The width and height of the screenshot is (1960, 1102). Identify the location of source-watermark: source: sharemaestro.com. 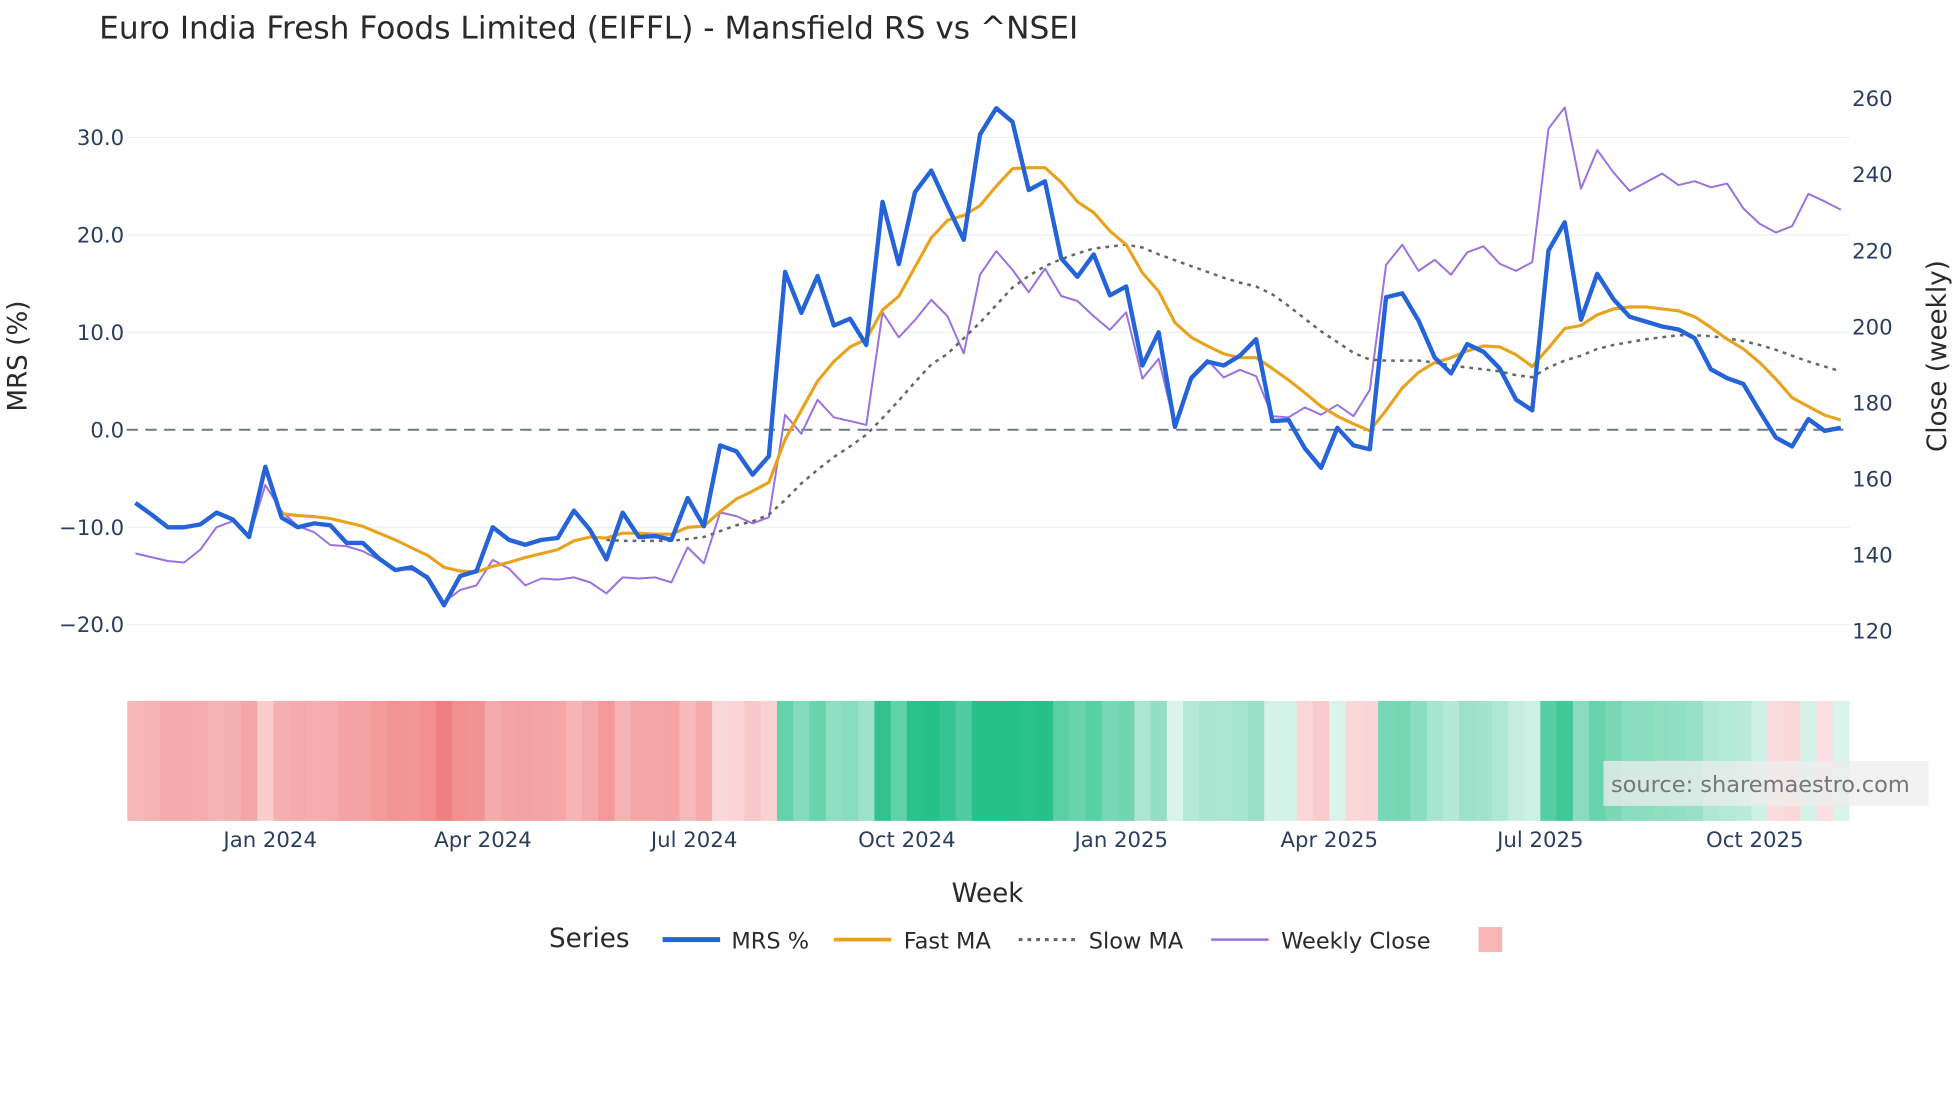
(1760, 785).